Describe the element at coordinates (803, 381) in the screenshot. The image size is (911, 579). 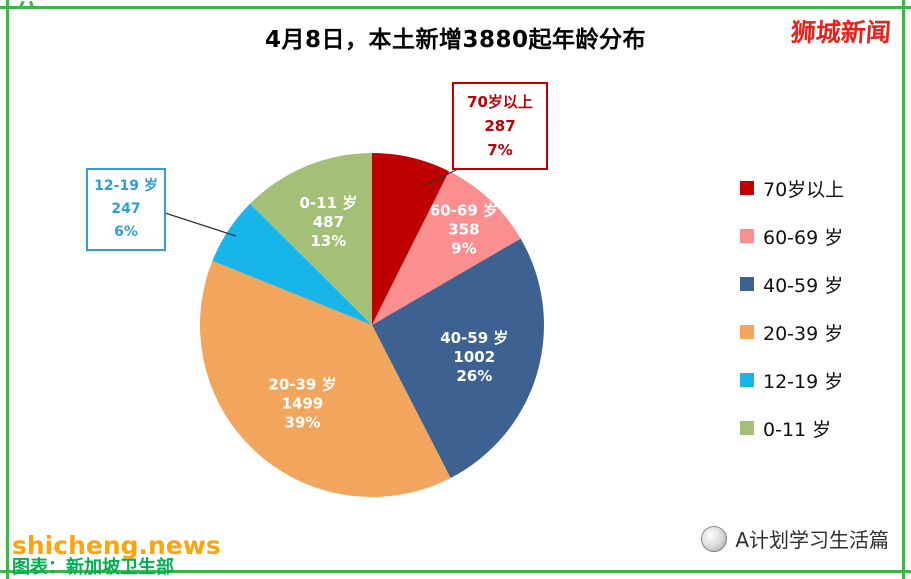
I see `legend-label: 12-19 岁` at that location.